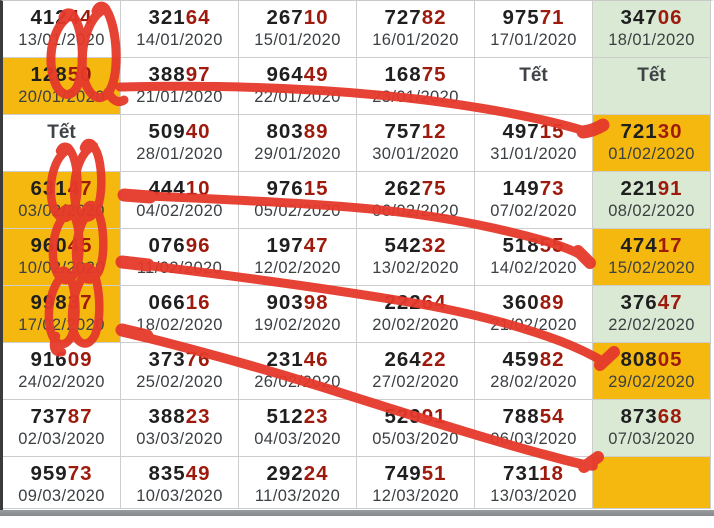  Describe the element at coordinates (285, 131) in the screenshot. I see `prize-number-main-digits: 803` at that location.